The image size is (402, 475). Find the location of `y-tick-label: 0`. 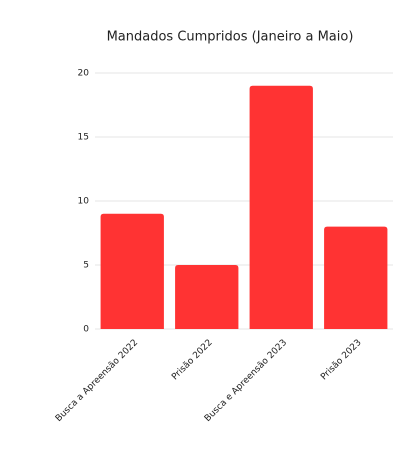

y-tick-label: 0 is located at coordinates (86, 330).